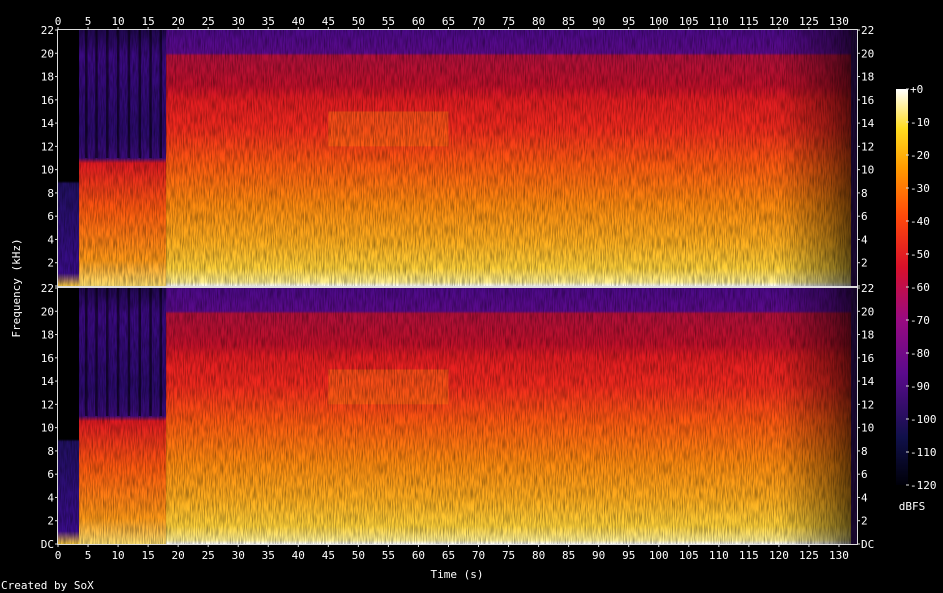  Describe the element at coordinates (916, 89) in the screenshot. I see `colorbar-tick-label: +0` at that location.